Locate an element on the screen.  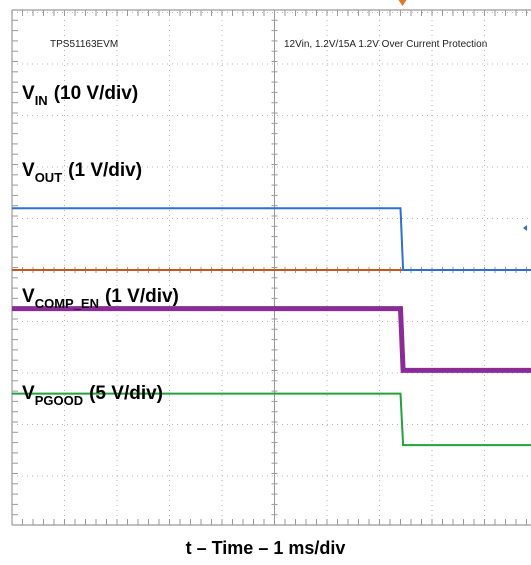
series-pgood-trace is located at coordinates (271, 419).